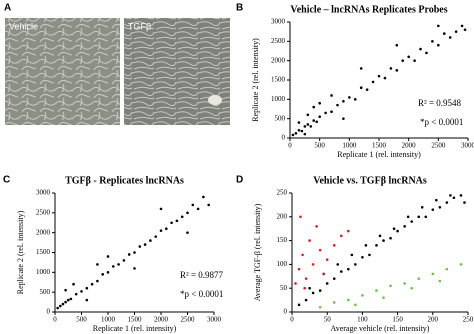 The width and height of the screenshot is (474, 334). I want to click on annotation: *p < 0.0001, so click(441, 122).